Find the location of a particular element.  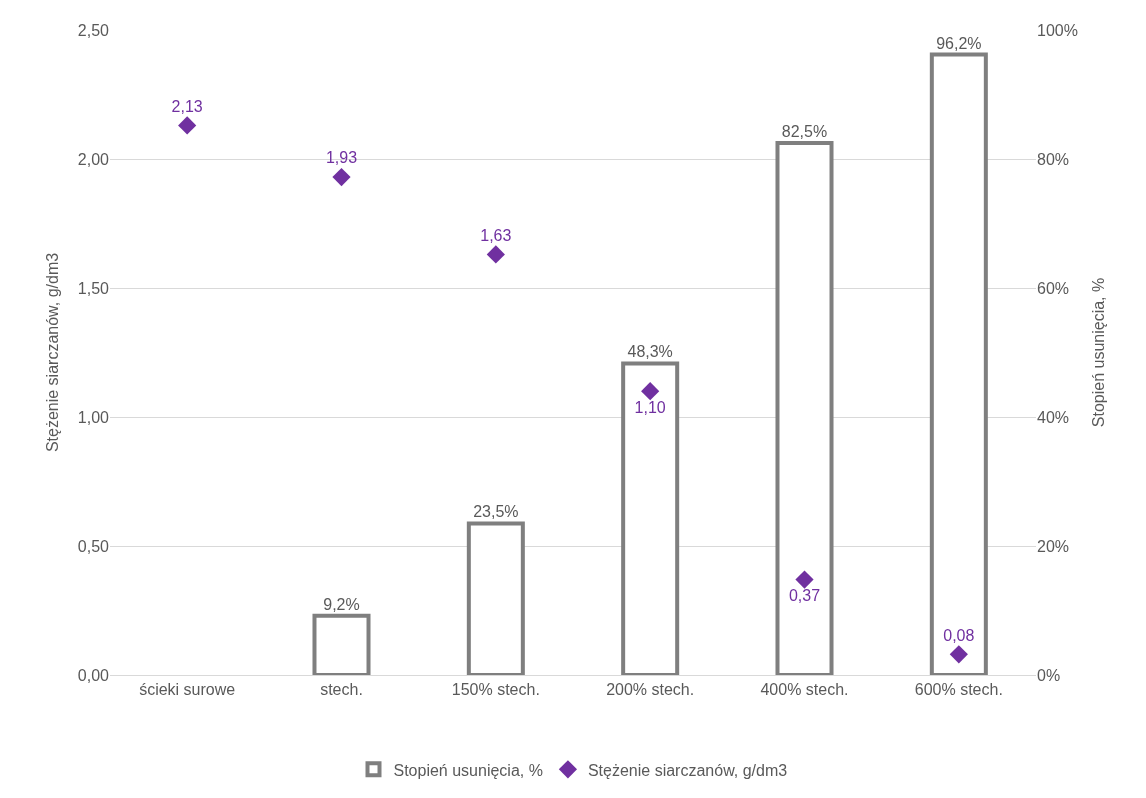

y-tick-label: 1,00 is located at coordinates (93, 417).